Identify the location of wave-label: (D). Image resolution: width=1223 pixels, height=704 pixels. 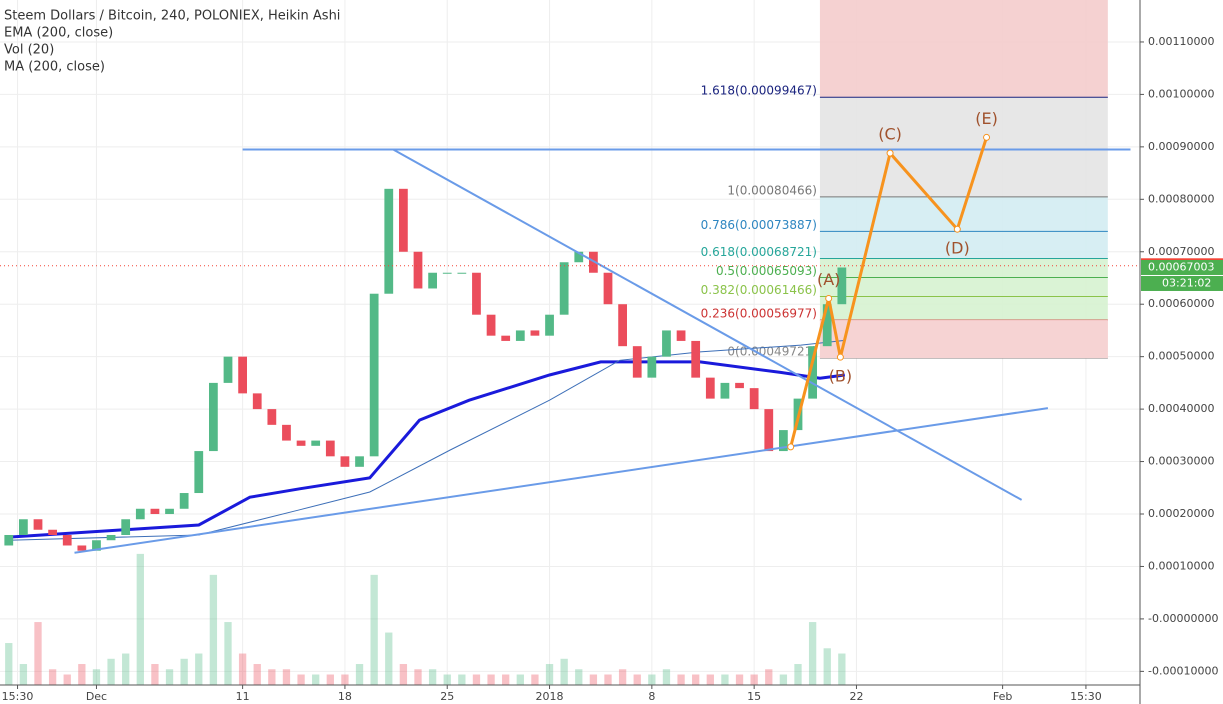
(957, 248).